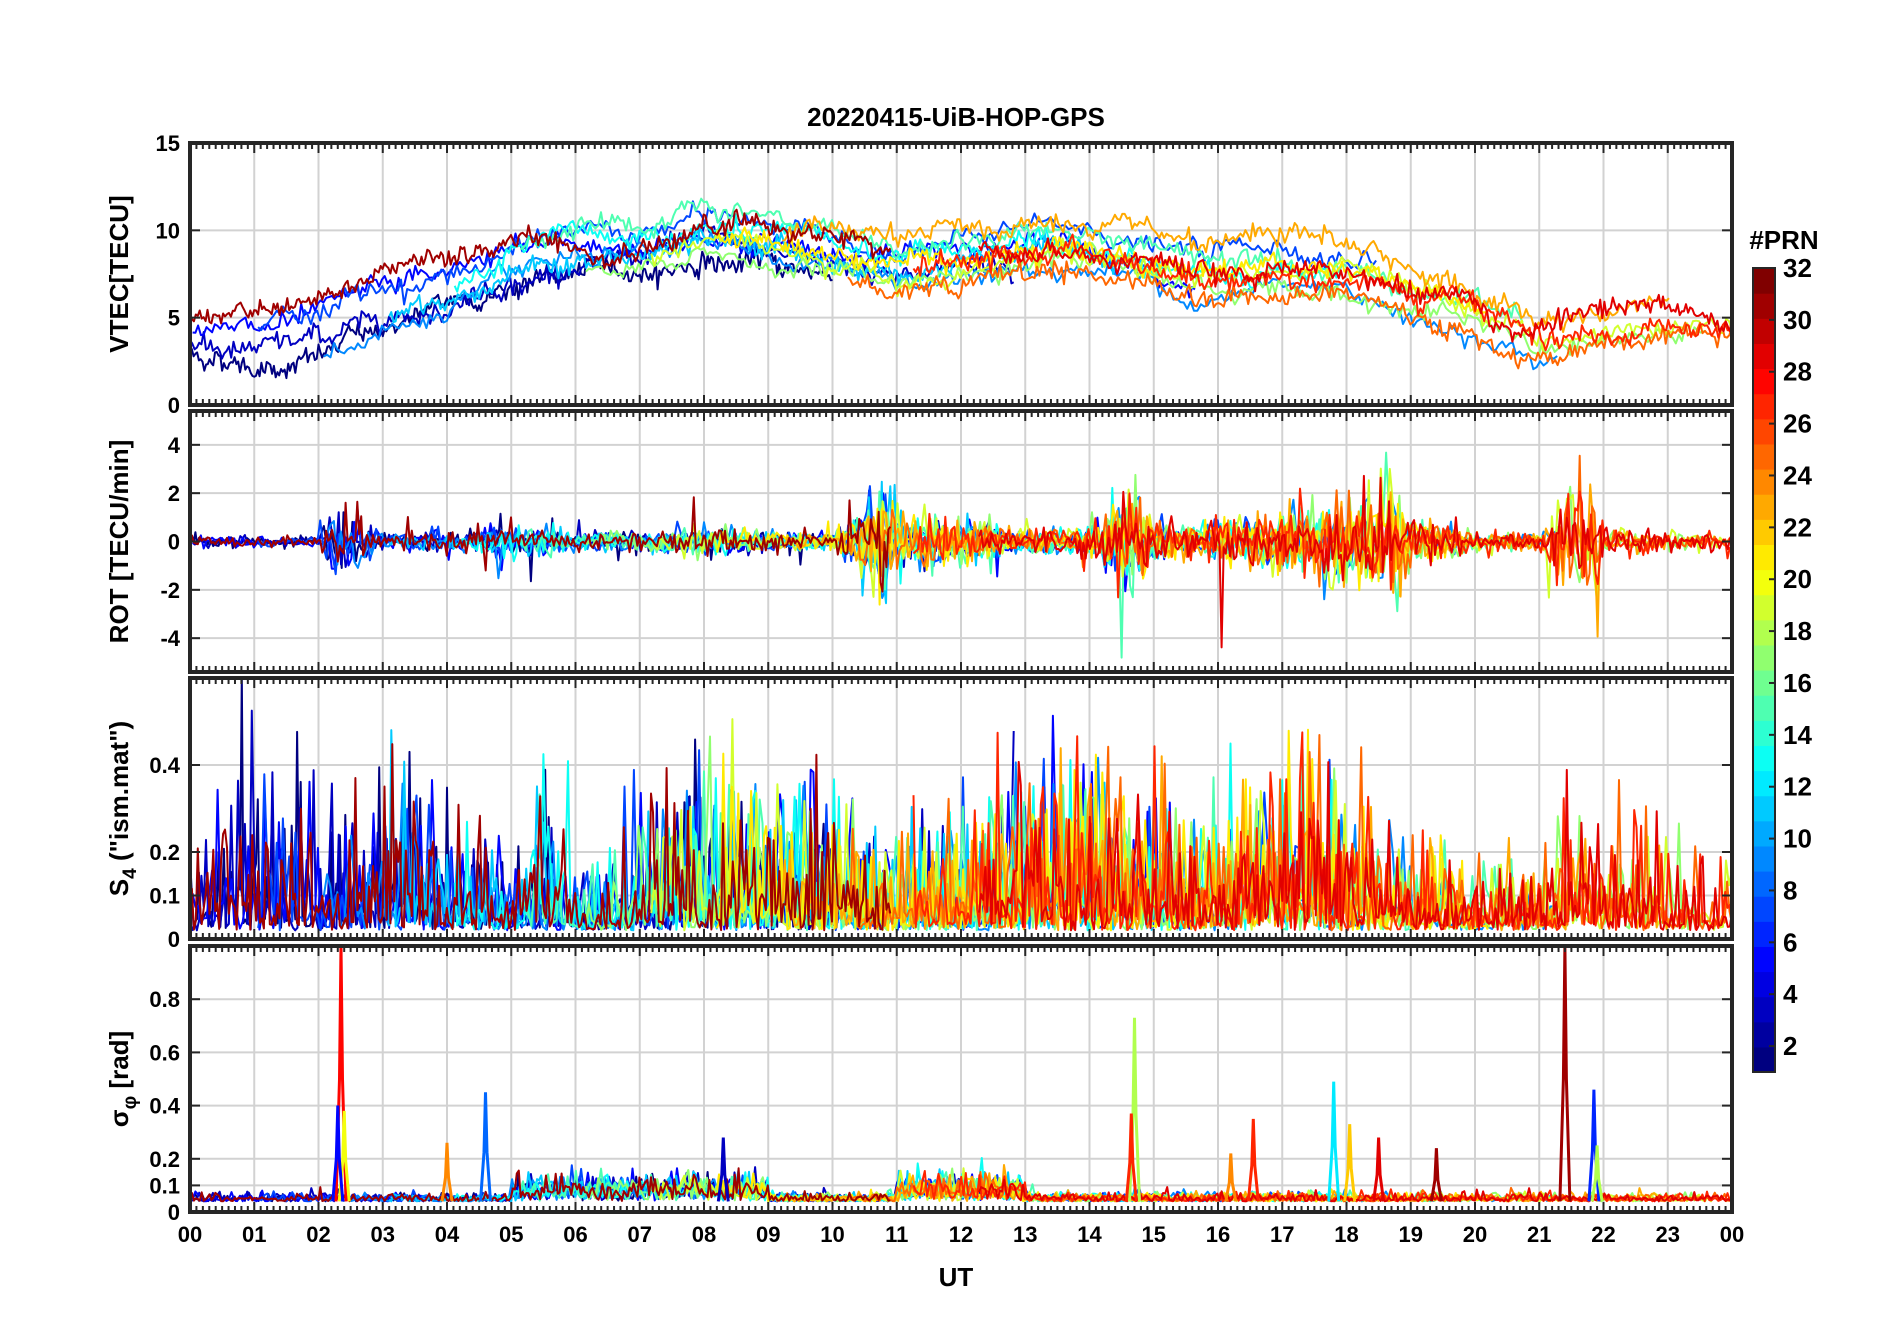 The height and width of the screenshot is (1330, 1902). What do you see at coordinates (1025, 1234) in the screenshot?
I see `x-tick-label: 13` at bounding box center [1025, 1234].